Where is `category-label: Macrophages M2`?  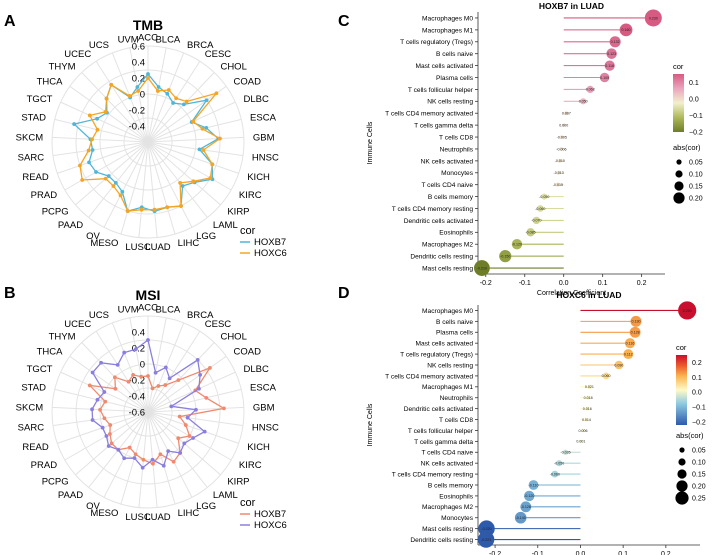 category-label: Macrophages M2 is located at coordinates (447, 245).